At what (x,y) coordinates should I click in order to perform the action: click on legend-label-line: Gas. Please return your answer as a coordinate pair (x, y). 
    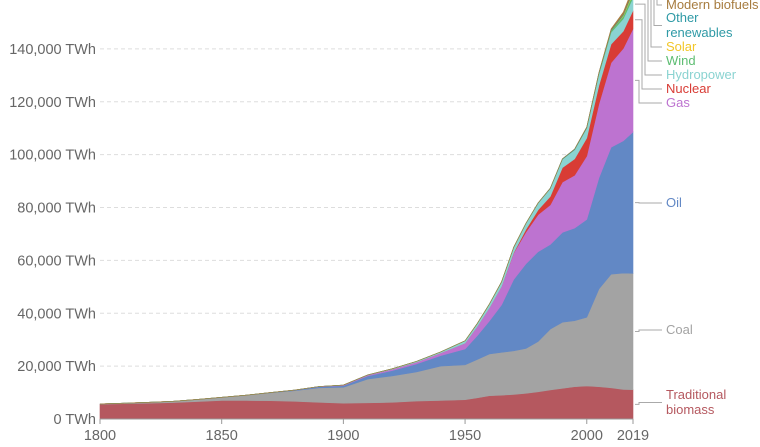
    Looking at the image, I should click on (678, 102).